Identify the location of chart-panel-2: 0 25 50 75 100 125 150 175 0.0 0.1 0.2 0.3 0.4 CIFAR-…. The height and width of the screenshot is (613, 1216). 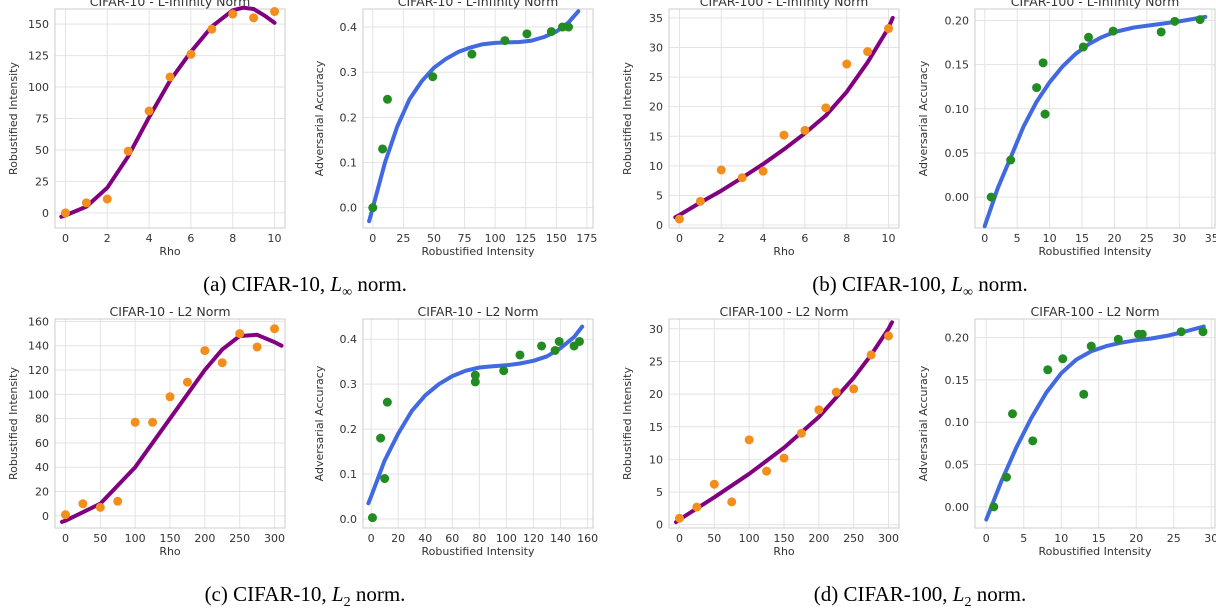
(455, 129).